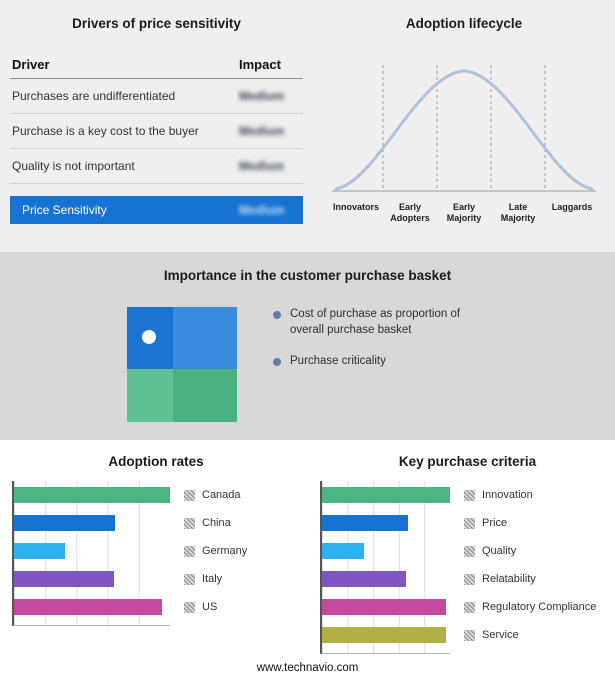 The width and height of the screenshot is (615, 680). What do you see at coordinates (88, 607) in the screenshot?
I see `bar-us` at bounding box center [88, 607].